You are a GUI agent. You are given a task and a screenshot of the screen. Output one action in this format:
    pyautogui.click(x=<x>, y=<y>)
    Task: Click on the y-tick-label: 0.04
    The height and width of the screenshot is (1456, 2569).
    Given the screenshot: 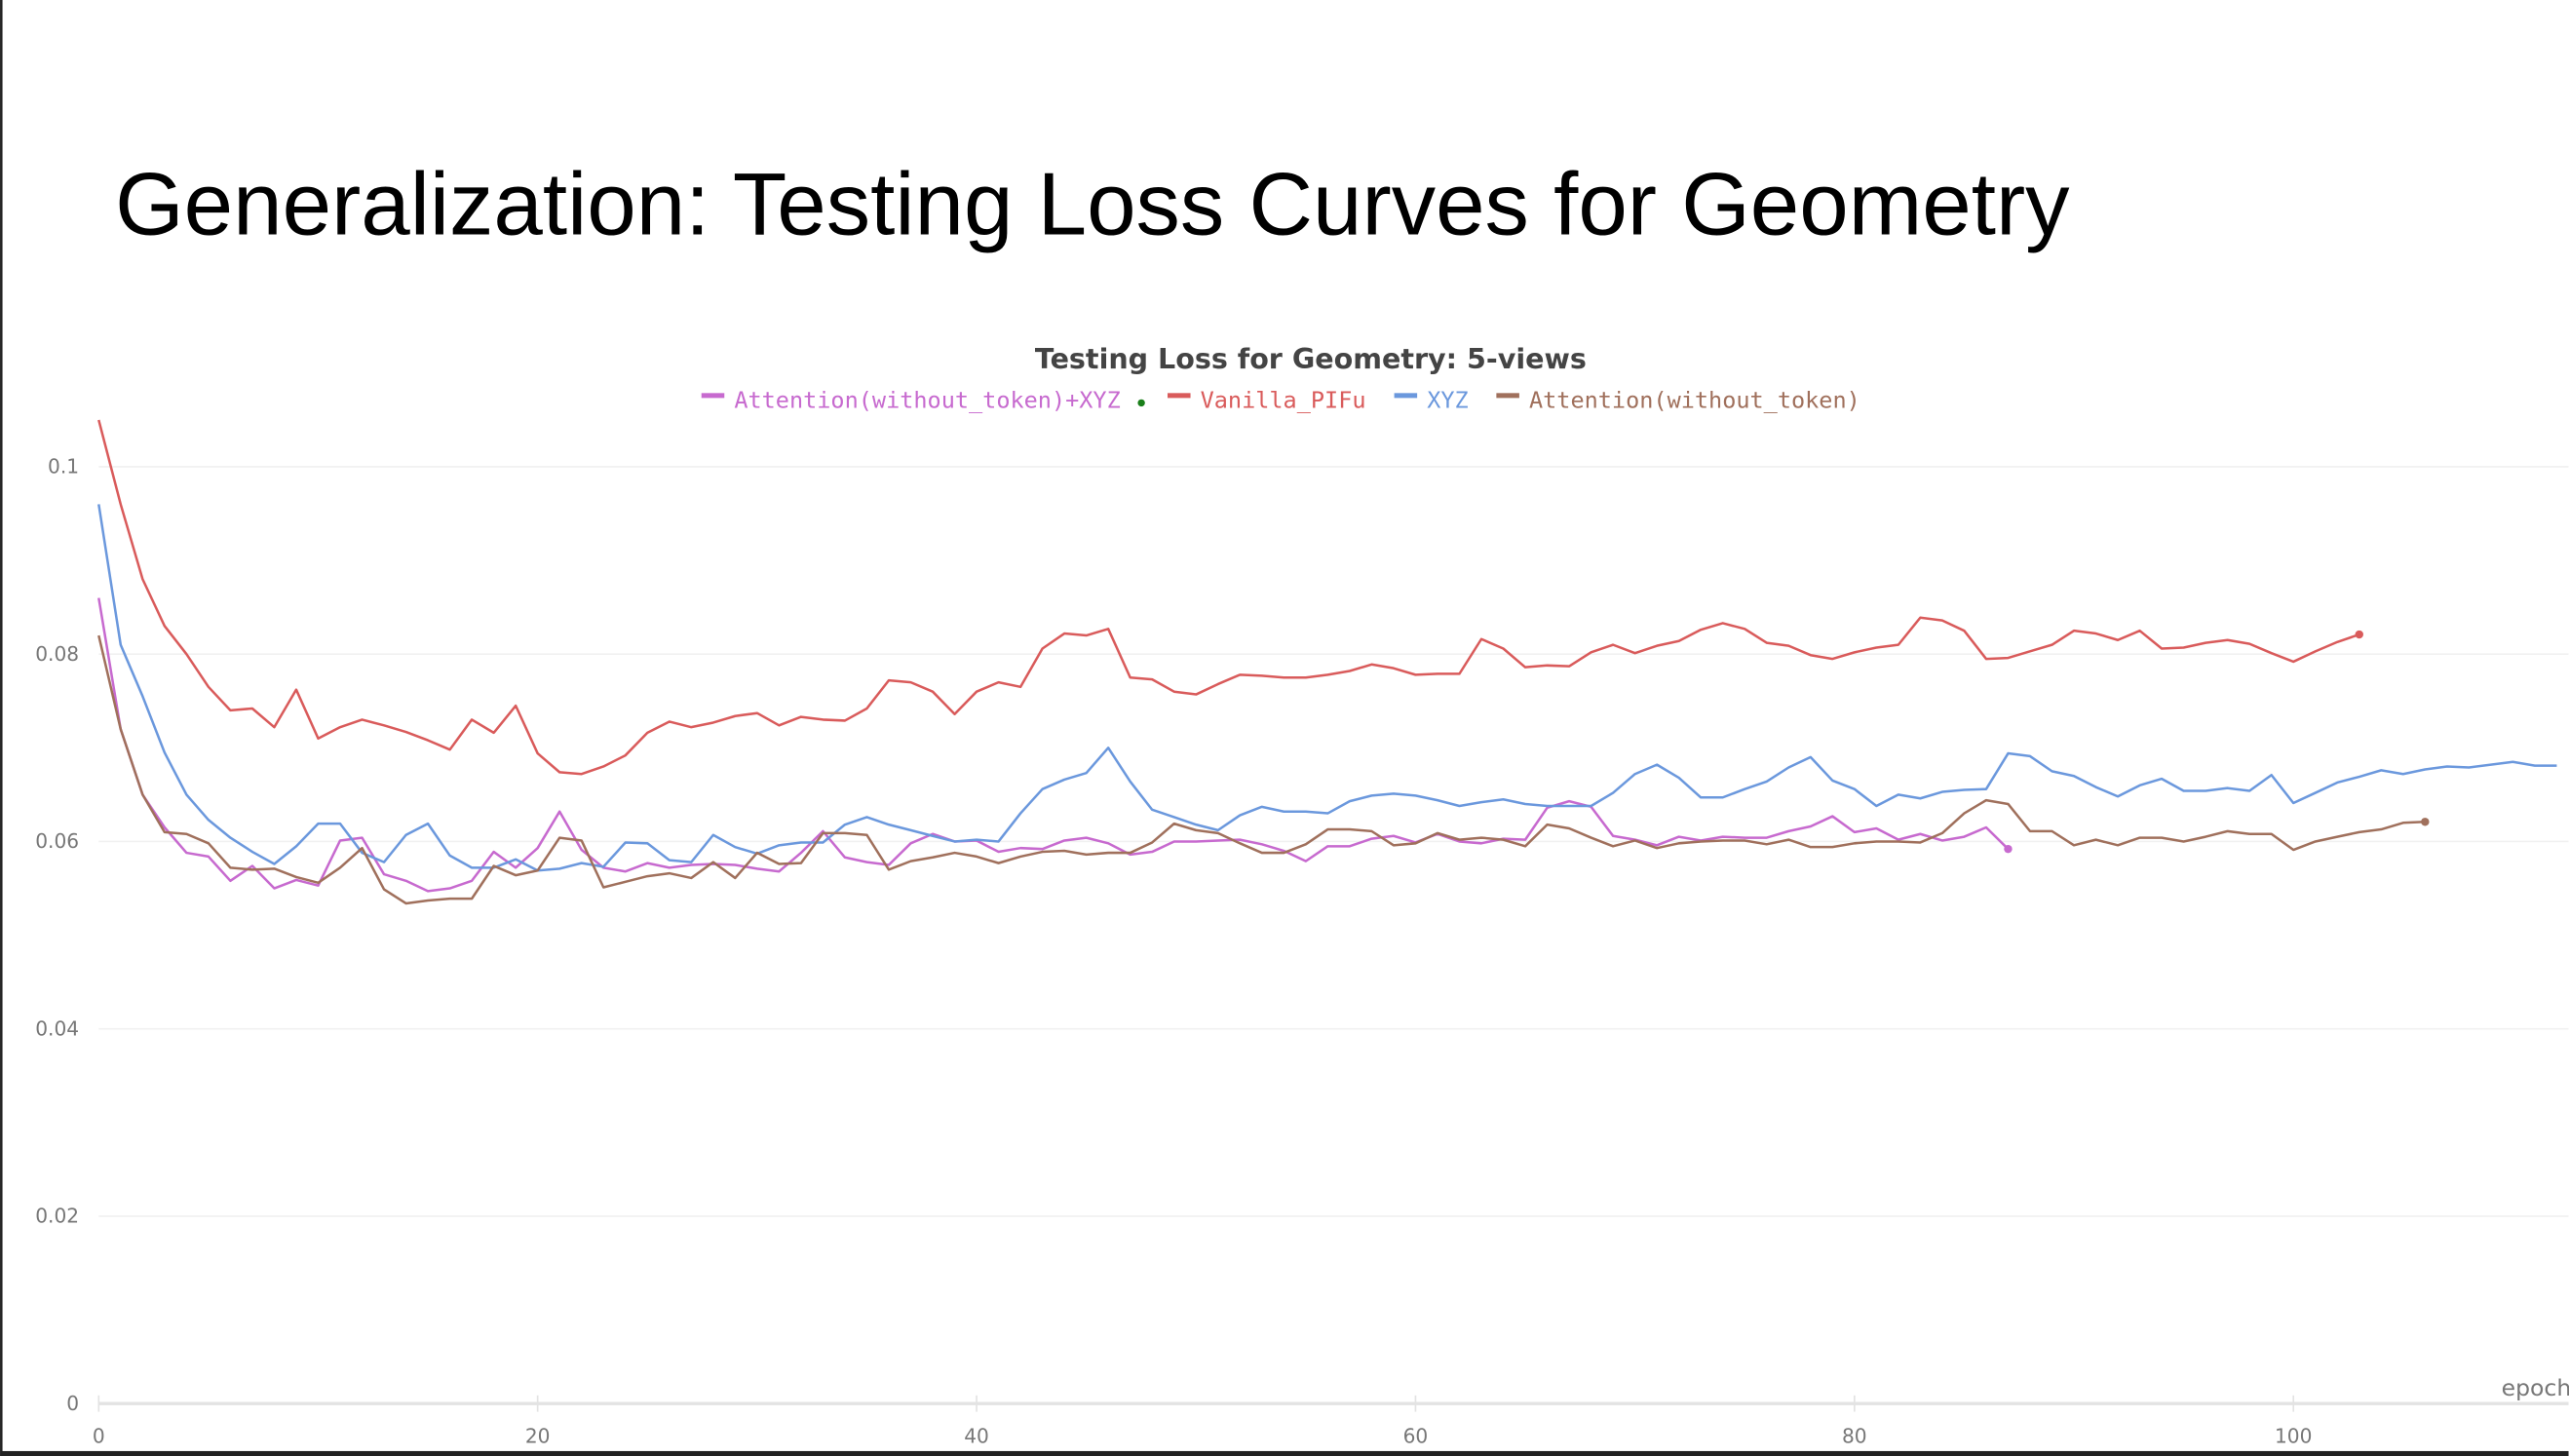 What is the action you would take?
    pyautogui.click(x=57, y=1028)
    